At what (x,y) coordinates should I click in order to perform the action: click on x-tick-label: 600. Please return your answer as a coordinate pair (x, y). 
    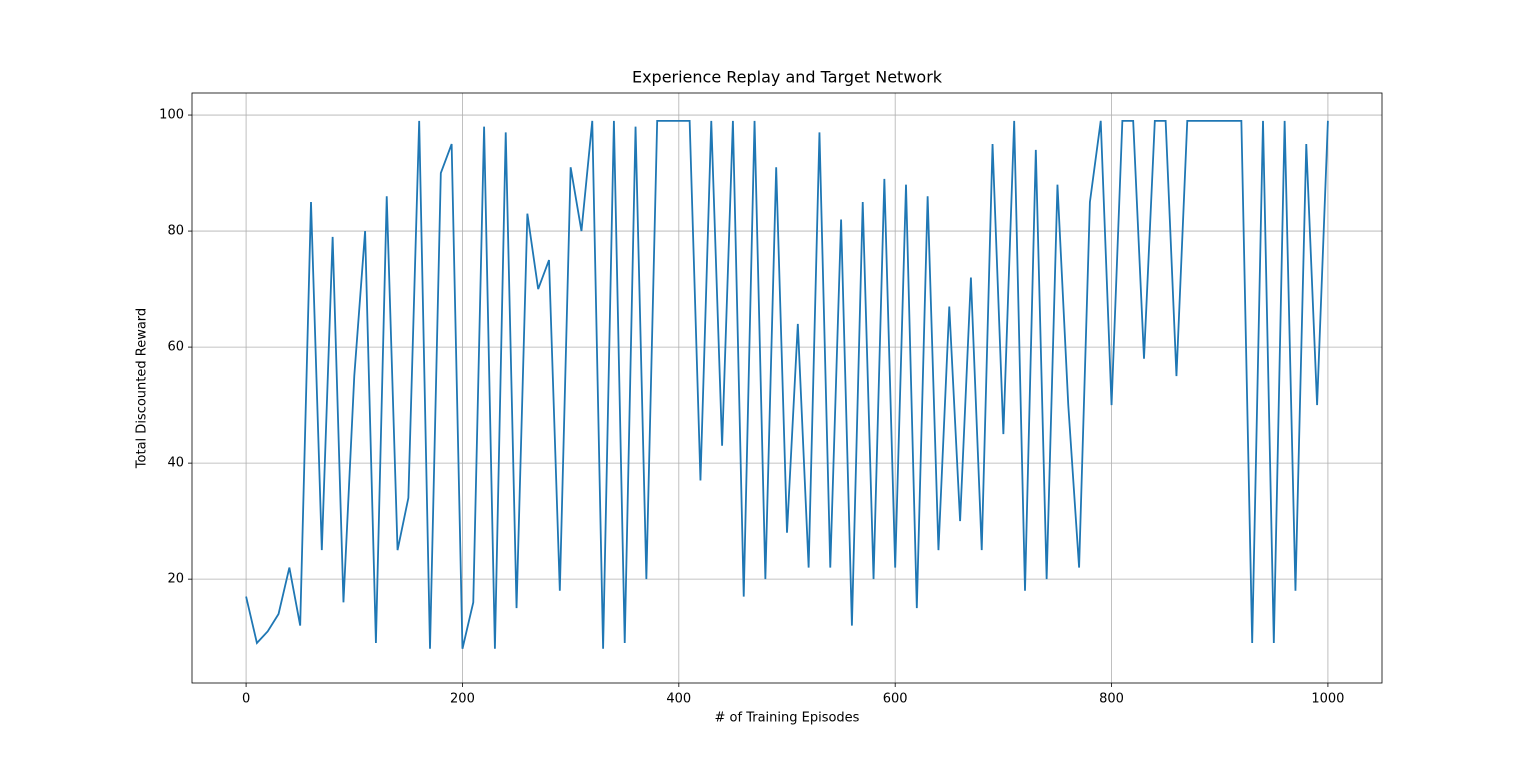
    Looking at the image, I should click on (895, 699).